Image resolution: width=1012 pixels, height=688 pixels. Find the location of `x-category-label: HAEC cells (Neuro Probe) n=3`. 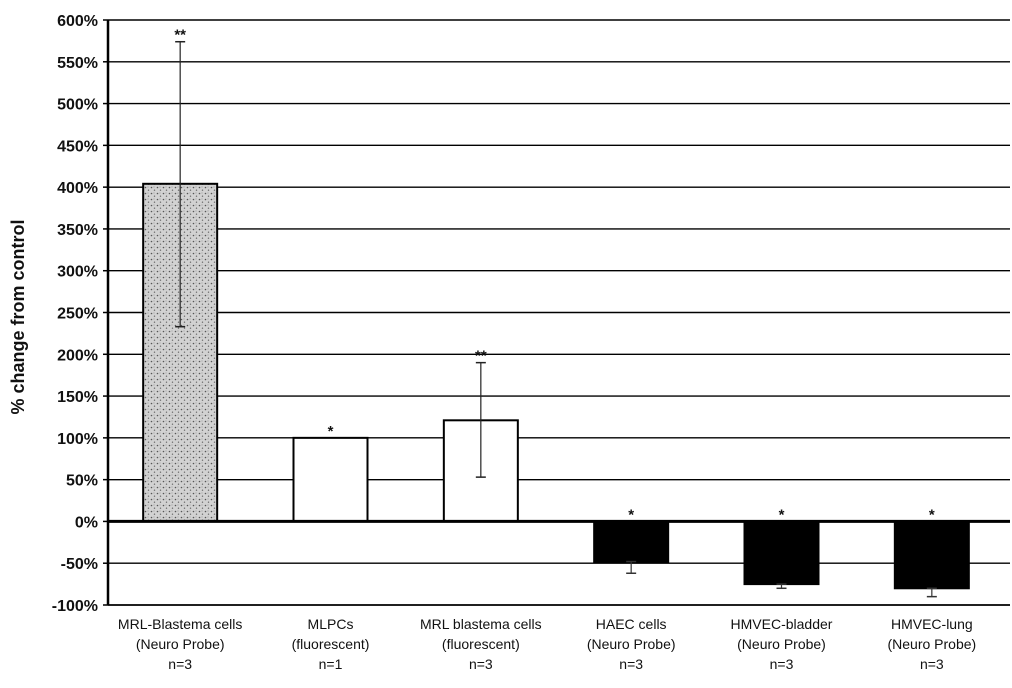

x-category-label: HAEC cells (Neuro Probe) n=3 is located at coordinates (631, 644).